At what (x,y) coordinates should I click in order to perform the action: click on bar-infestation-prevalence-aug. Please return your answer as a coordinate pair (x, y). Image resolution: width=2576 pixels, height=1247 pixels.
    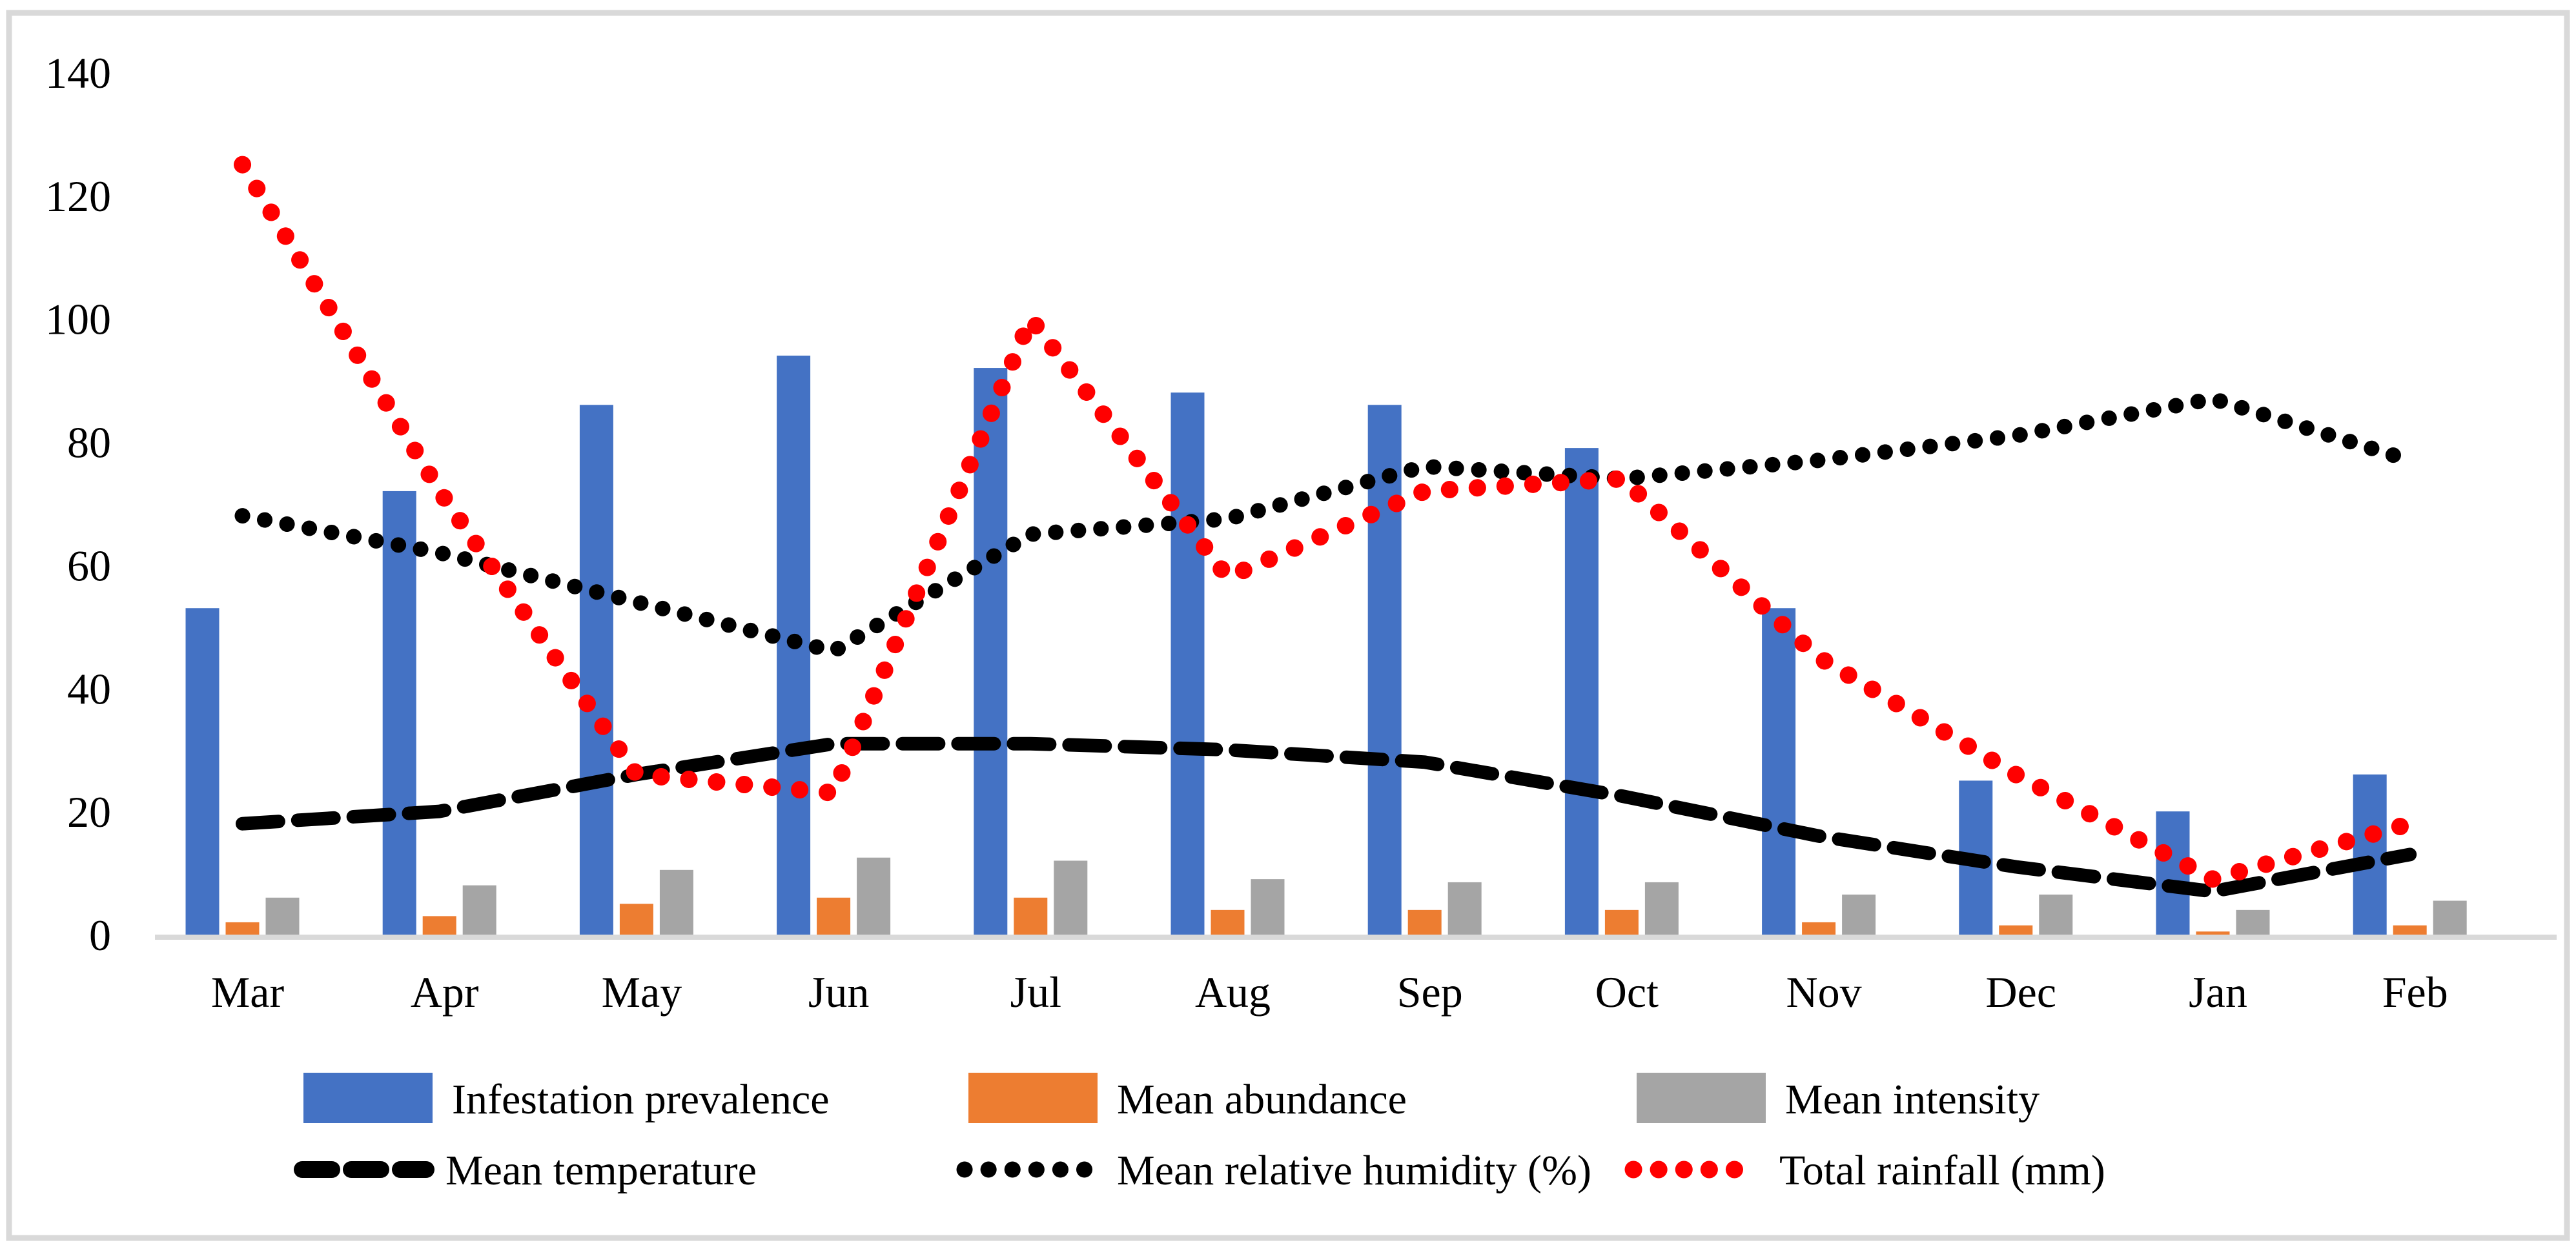
    Looking at the image, I should click on (1188, 663).